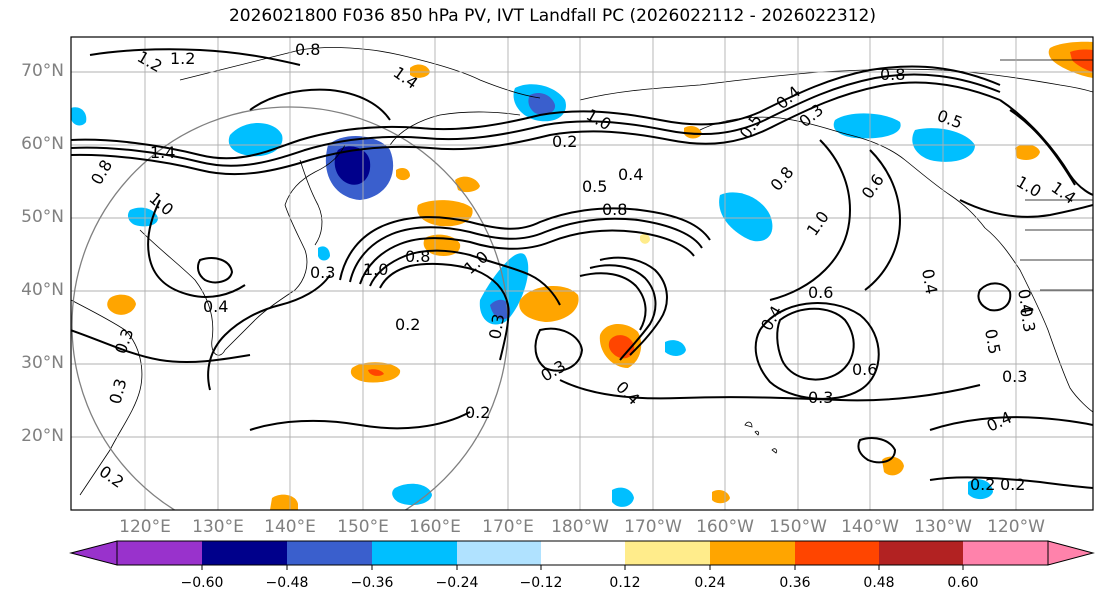  What do you see at coordinates (508, 527) in the screenshot?
I see `lon-label-170e: 170°E` at bounding box center [508, 527].